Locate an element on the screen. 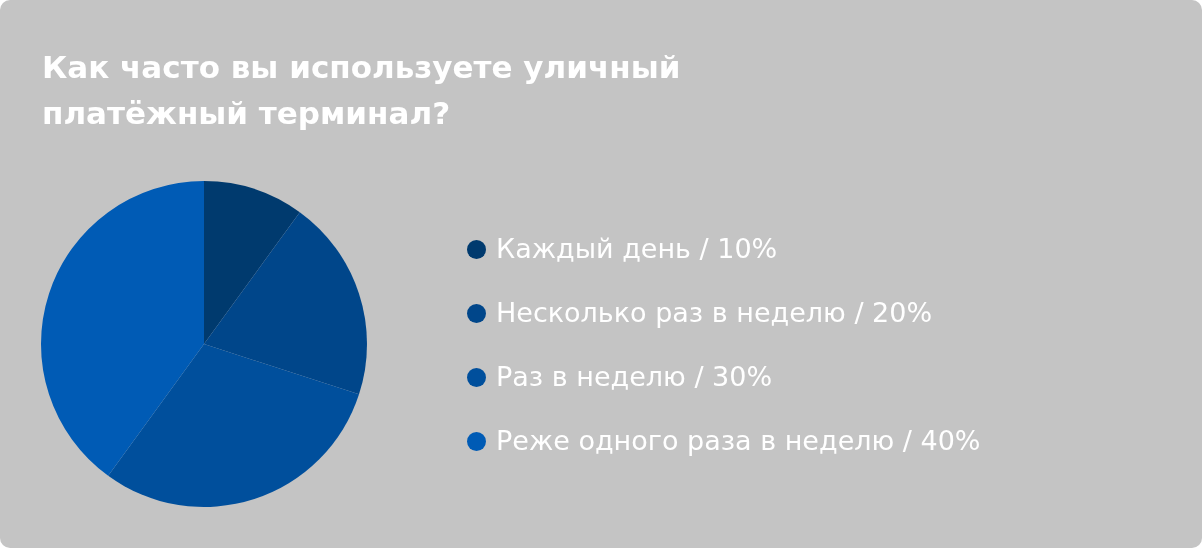 This screenshot has width=1202, height=548. legend-label: Несколько раз в неделю is located at coordinates (671, 312).